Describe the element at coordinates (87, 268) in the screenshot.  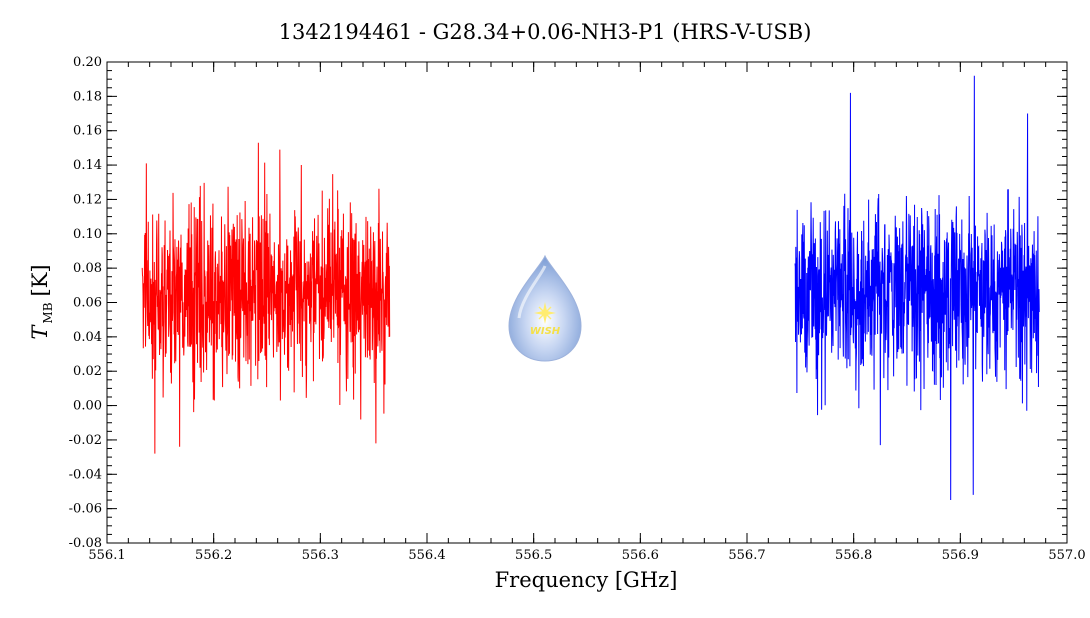
I see `y-tick-label: 0.08` at that location.